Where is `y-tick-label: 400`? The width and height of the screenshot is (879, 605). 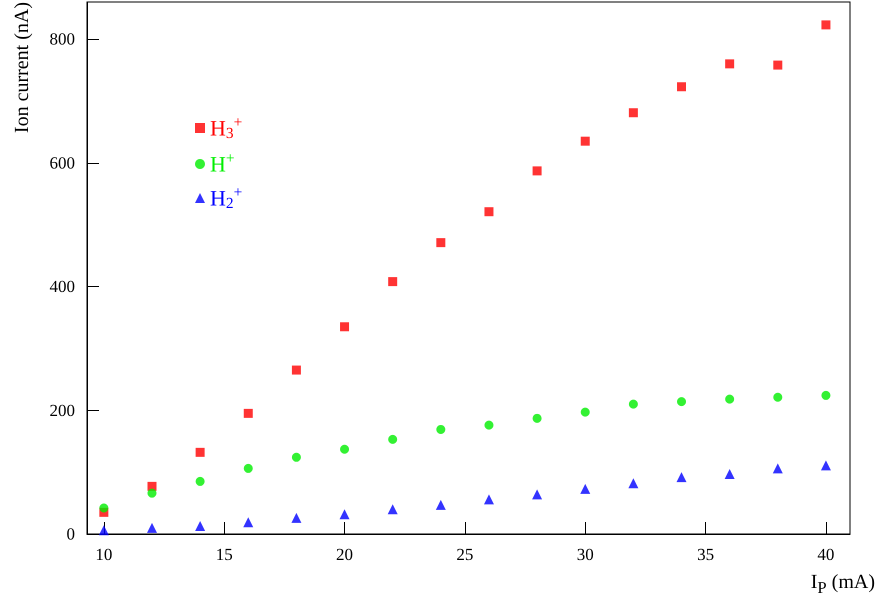
y-tick-label: 400 is located at coordinates (62, 286).